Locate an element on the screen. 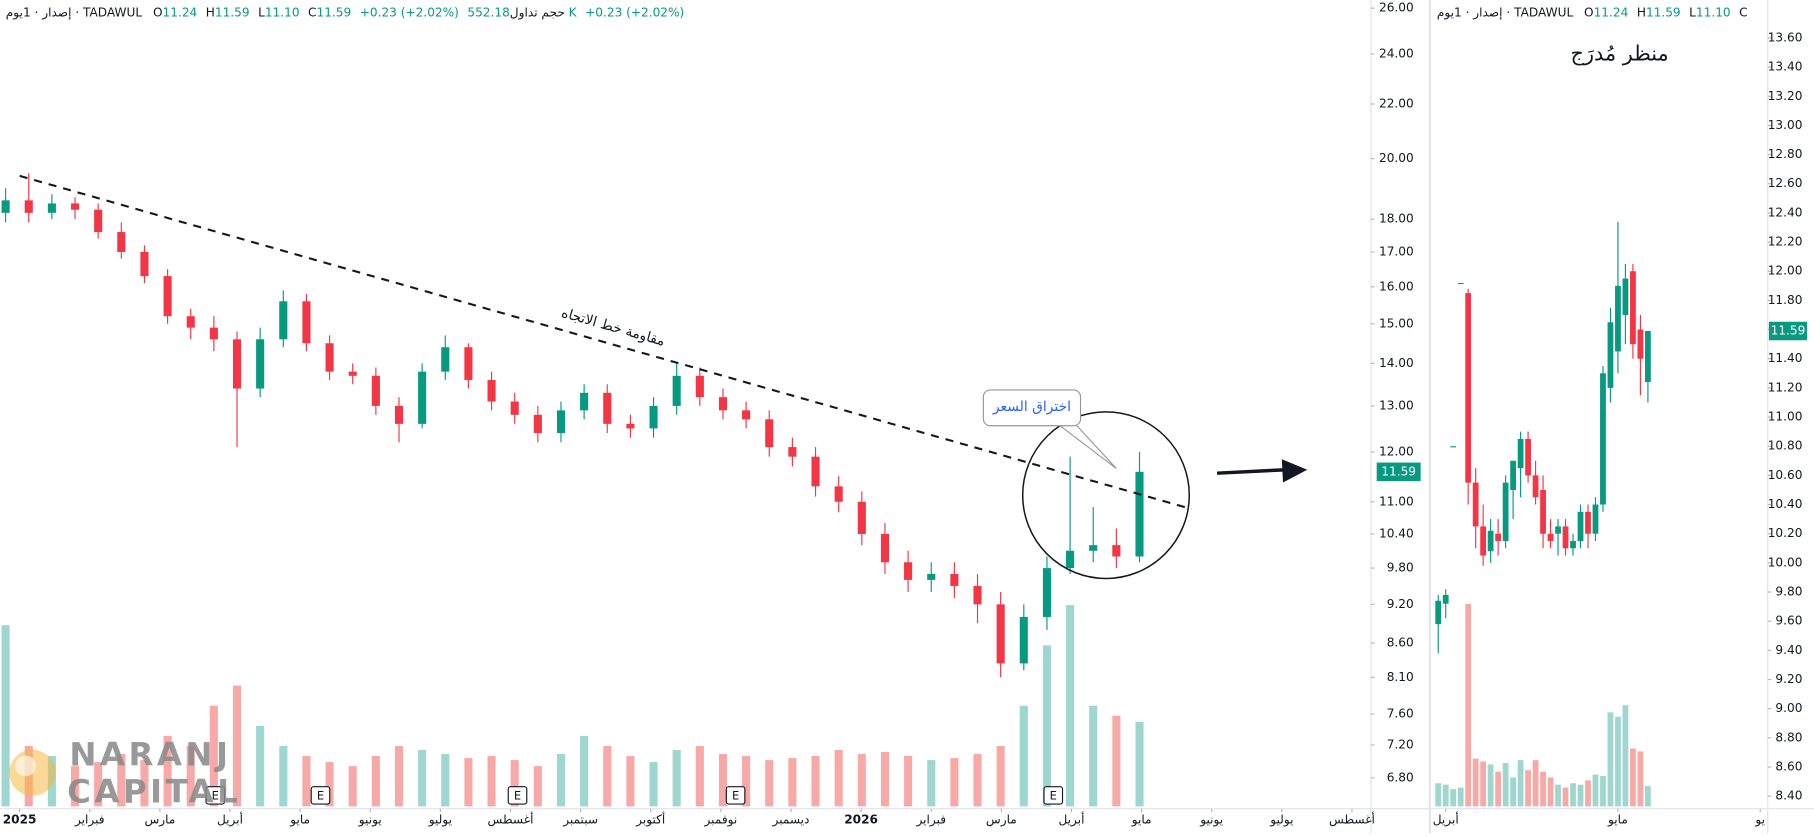  y-tick-label: 15.00 is located at coordinates (1396, 323).